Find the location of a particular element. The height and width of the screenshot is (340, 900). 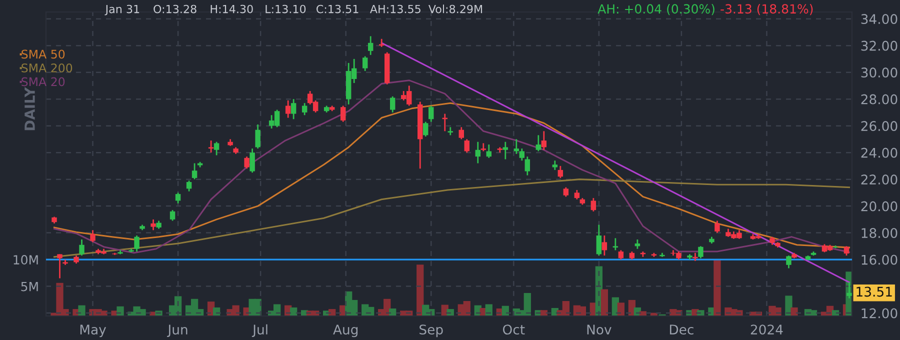

text: DAILY is located at coordinates (29, 108).